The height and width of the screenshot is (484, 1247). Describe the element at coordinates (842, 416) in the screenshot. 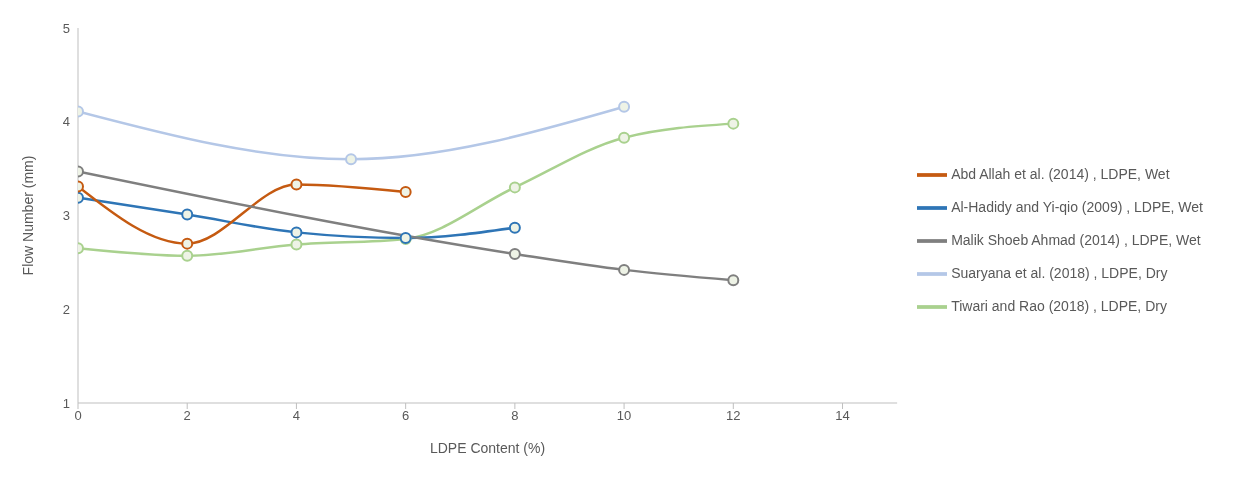

I see `x-tick-label: 14` at that location.